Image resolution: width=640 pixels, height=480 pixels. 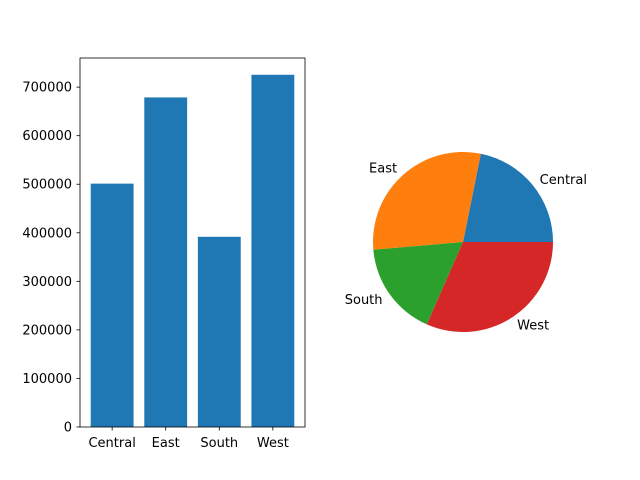 I want to click on y-tick-label: 600000, so click(x=47, y=136).